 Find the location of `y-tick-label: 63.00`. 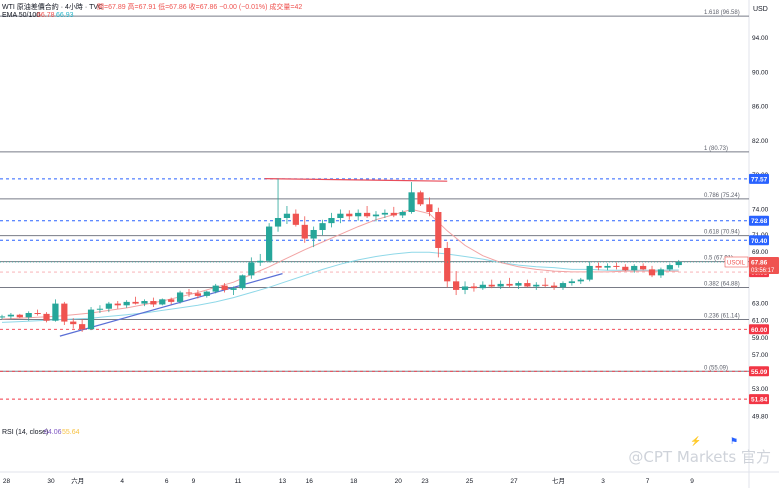

y-tick-label: 63.00 is located at coordinates (760, 304).